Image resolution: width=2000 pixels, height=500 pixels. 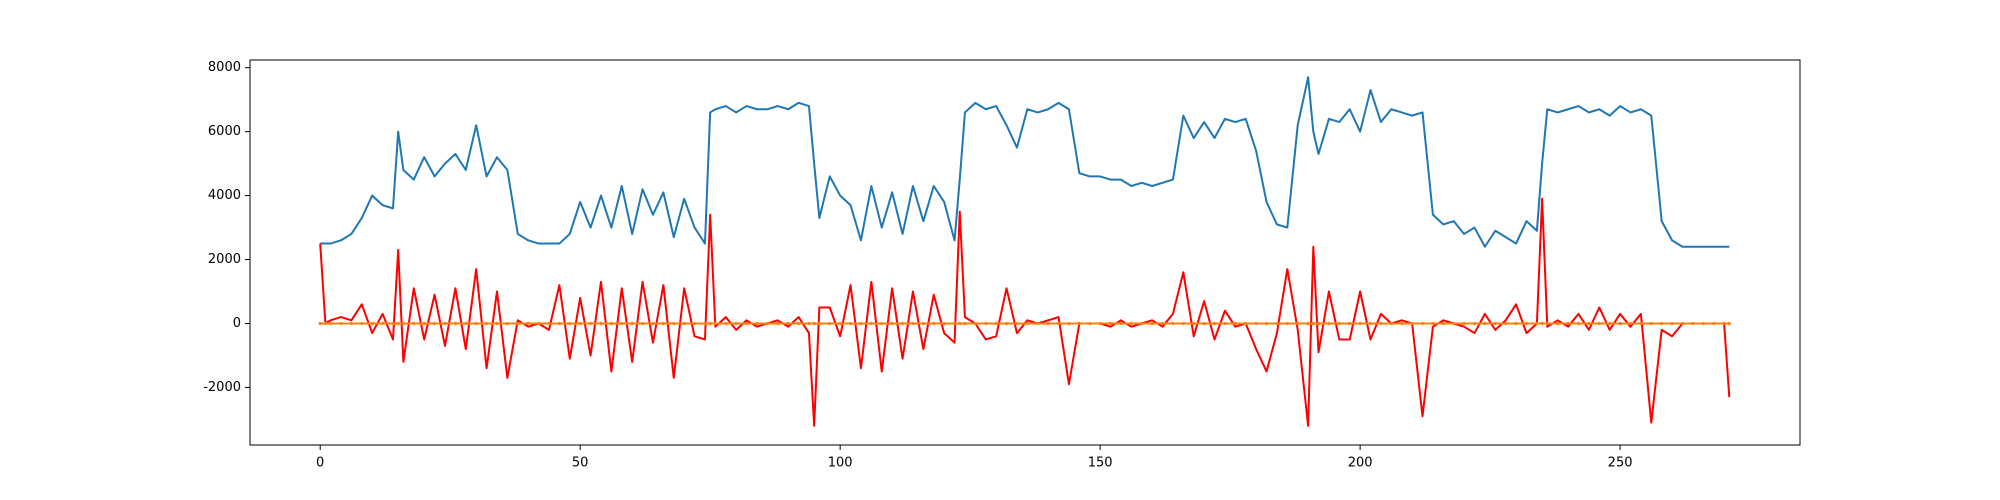 I want to click on x-tick-label: 50, so click(x=580, y=463).